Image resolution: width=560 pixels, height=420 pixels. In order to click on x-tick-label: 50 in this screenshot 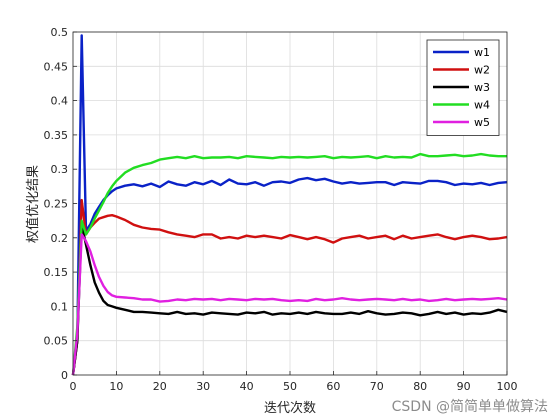, I will do `click(290, 386)`.